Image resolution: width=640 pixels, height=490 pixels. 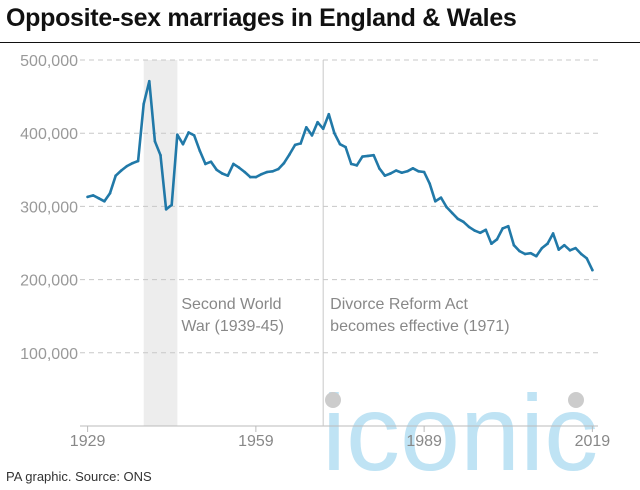 What do you see at coordinates (593, 441) in the screenshot?
I see `x-tick-label: 2019` at bounding box center [593, 441].